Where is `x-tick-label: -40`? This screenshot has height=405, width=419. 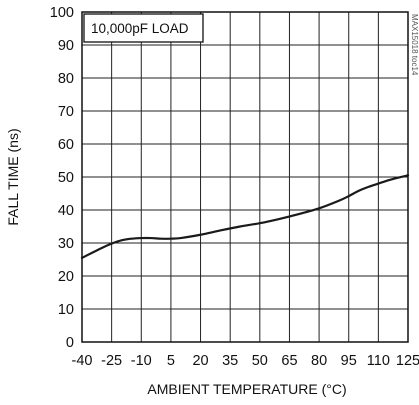 x-tick-label: -40 is located at coordinates (82, 361).